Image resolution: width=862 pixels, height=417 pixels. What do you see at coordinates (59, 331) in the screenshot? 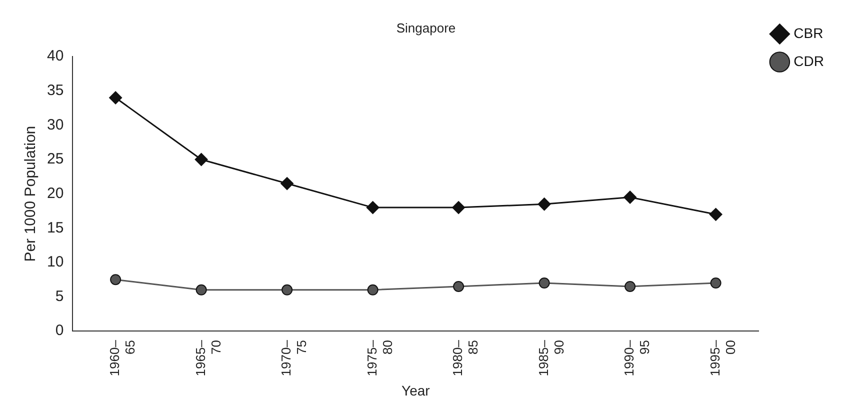
I see `y-tick-label: 0` at bounding box center [59, 331].